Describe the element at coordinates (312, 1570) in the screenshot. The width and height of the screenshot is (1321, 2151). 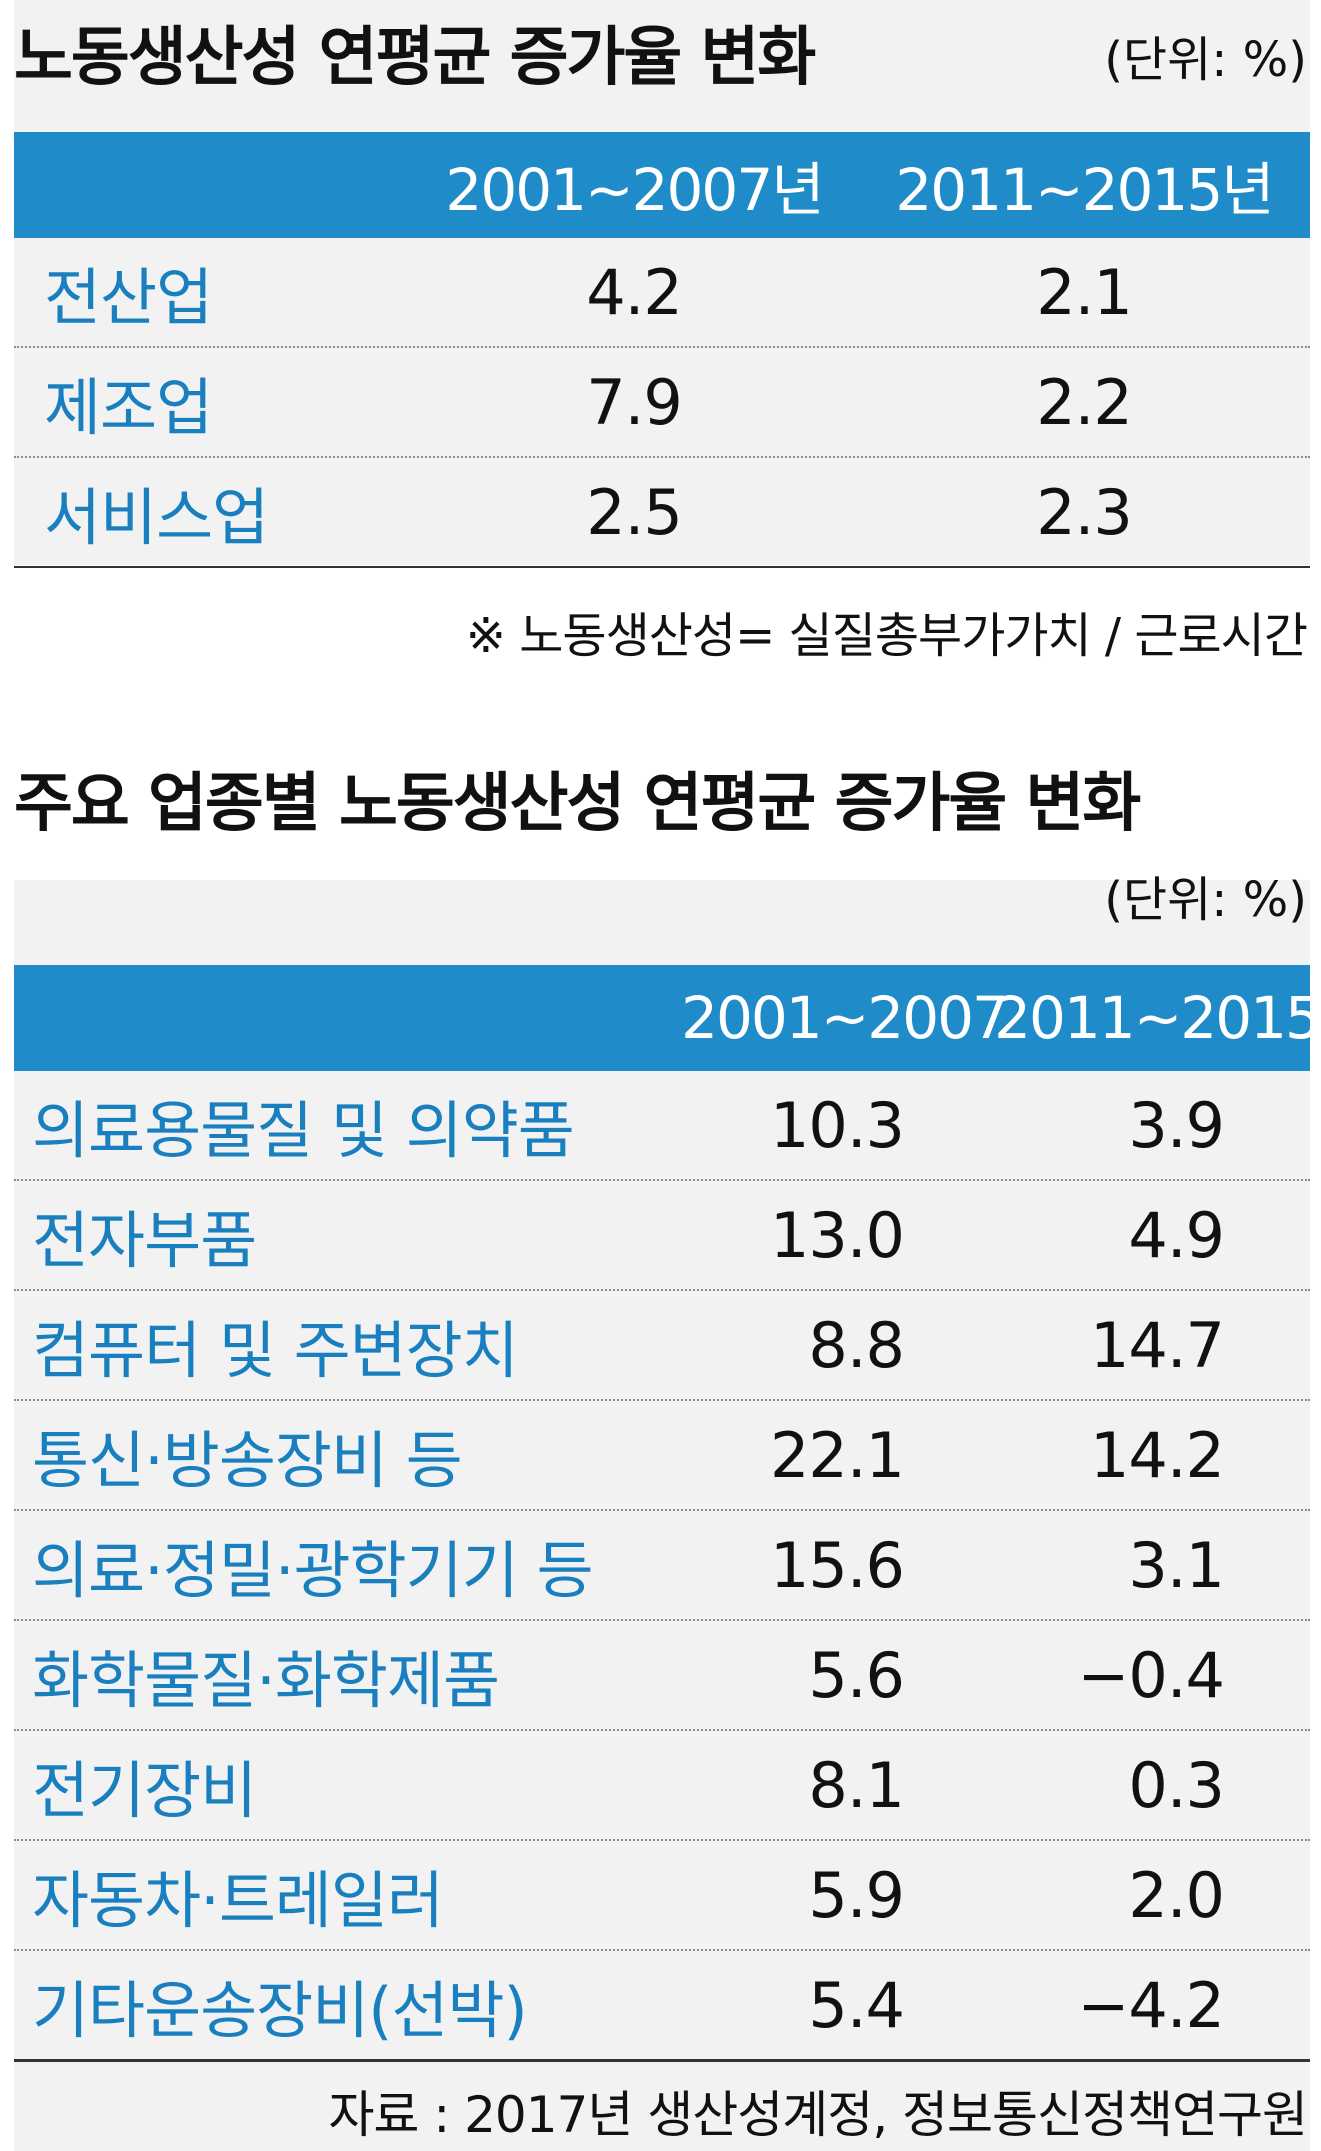
I see `row-label: 의료·정밀·광학기기 등` at that location.